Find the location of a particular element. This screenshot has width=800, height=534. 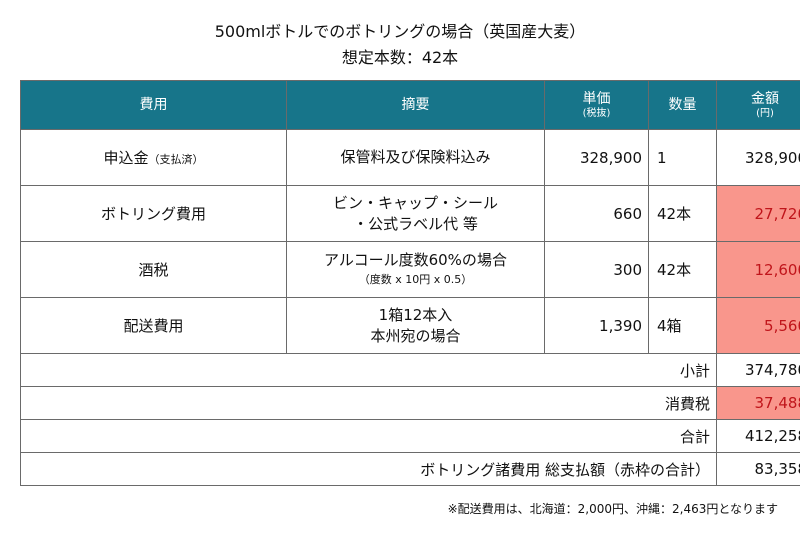

summary-label: 合計 is located at coordinates (368, 436).